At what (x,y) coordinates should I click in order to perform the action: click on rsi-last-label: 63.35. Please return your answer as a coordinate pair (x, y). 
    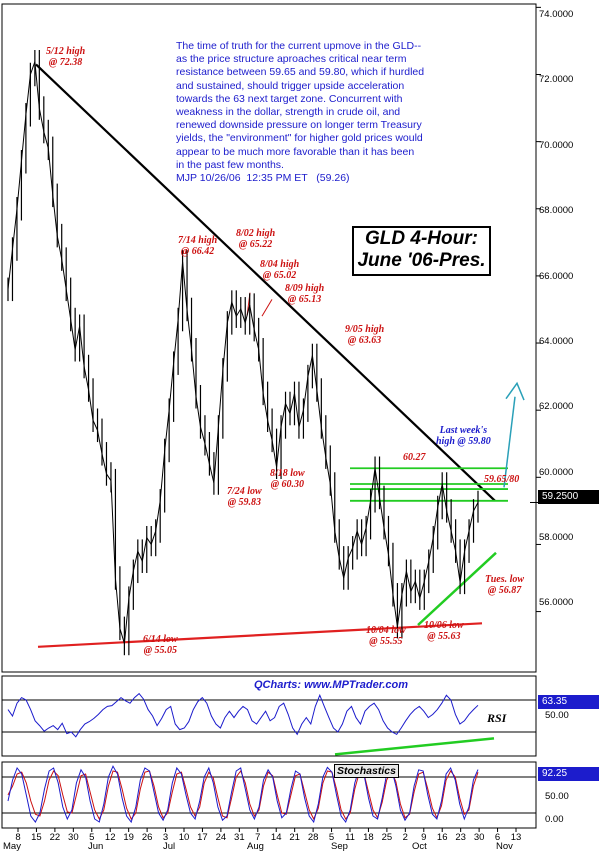
    Looking at the image, I should click on (568, 702).